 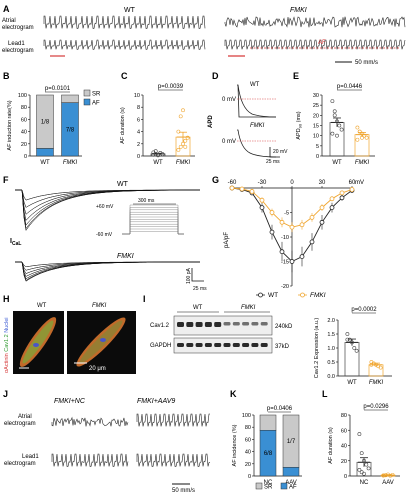 What do you see at coordinates (99, 306) in the screenshot?
I see `h-fmki-label: FMKI` at bounding box center [99, 306].